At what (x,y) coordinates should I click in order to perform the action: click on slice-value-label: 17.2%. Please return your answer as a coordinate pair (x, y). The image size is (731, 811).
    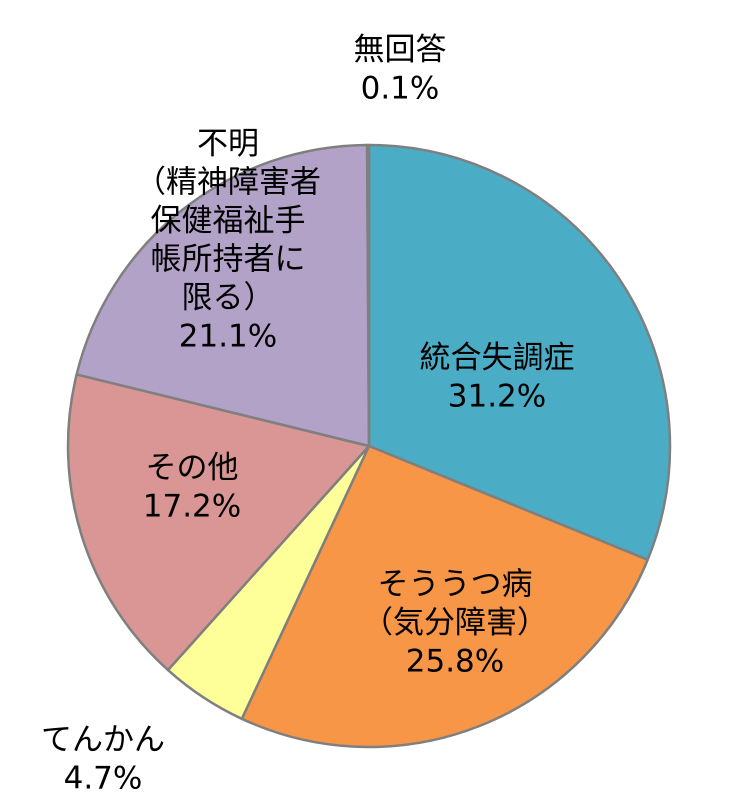
    Looking at the image, I should click on (192, 506).